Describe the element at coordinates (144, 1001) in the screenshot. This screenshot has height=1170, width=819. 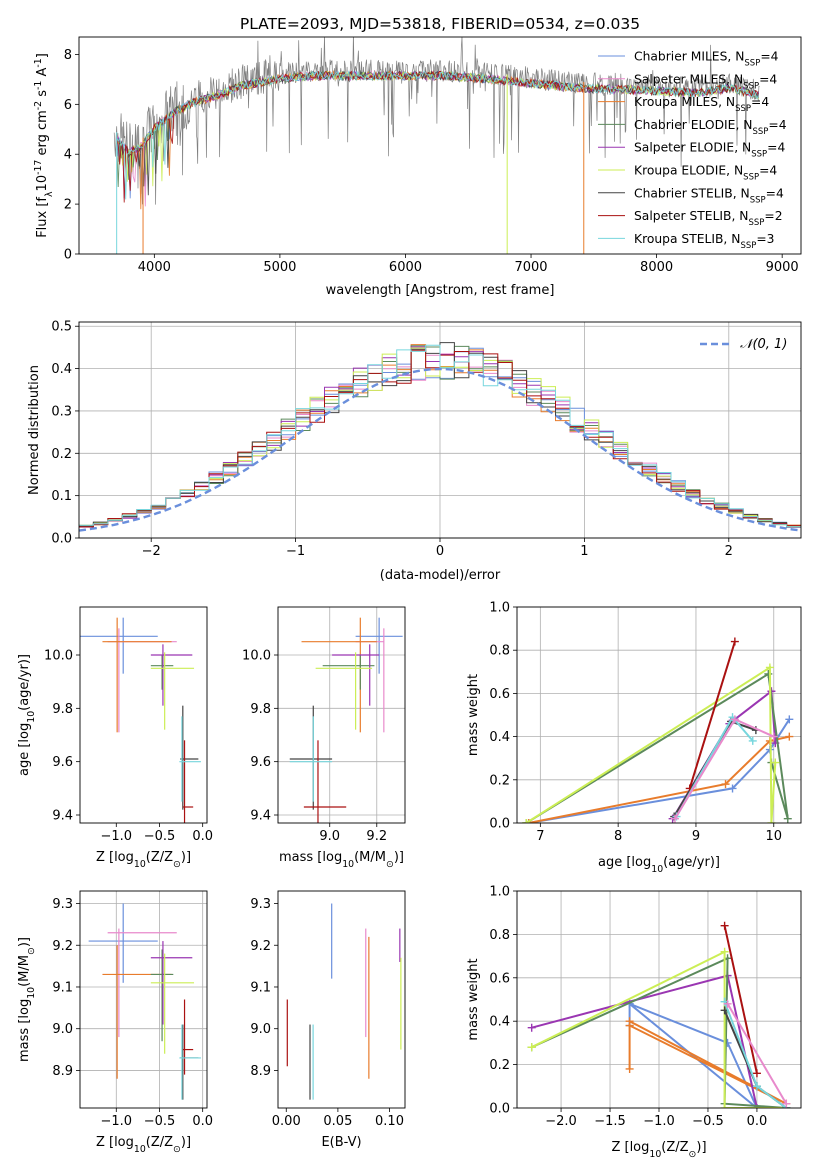
I see `mass_vs_Z-points` at that location.